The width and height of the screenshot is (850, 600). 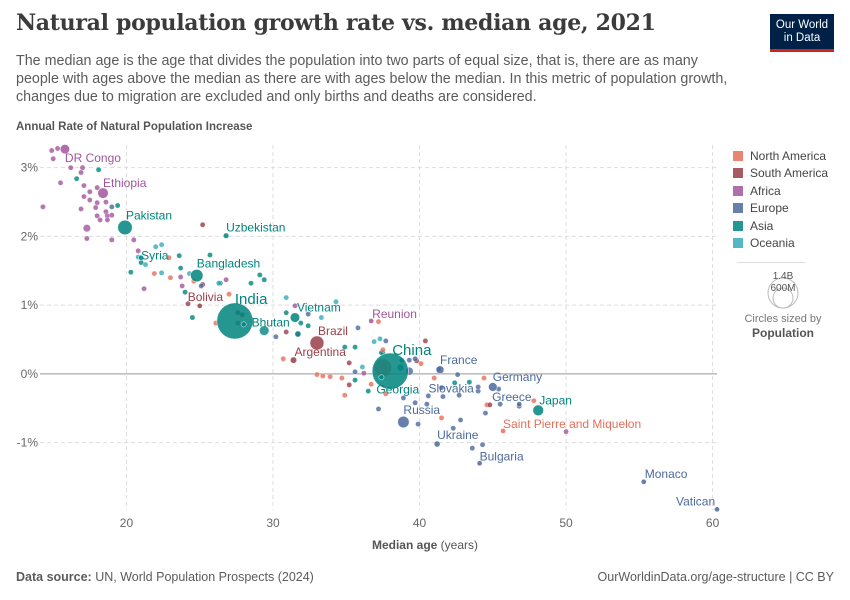 I want to click on x-tick-label: 20, so click(x=127, y=523).